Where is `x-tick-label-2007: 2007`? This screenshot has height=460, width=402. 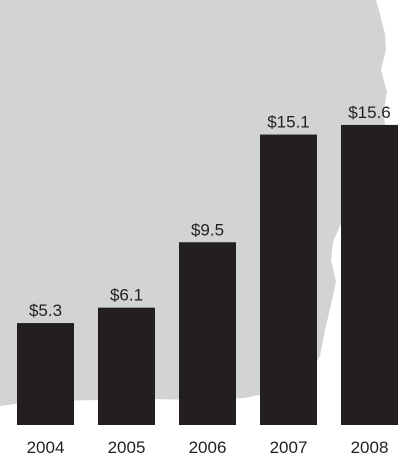 x-tick-label-2007: 2007 is located at coordinates (289, 447).